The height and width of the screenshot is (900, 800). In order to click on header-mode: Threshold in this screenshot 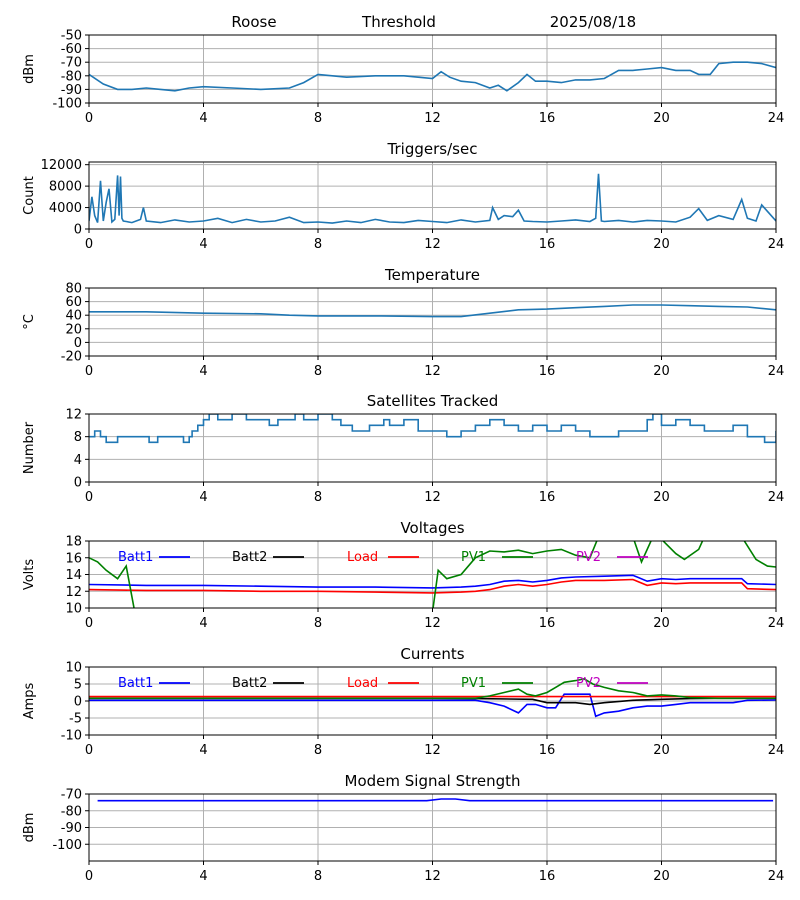, I will do `click(398, 22)`.